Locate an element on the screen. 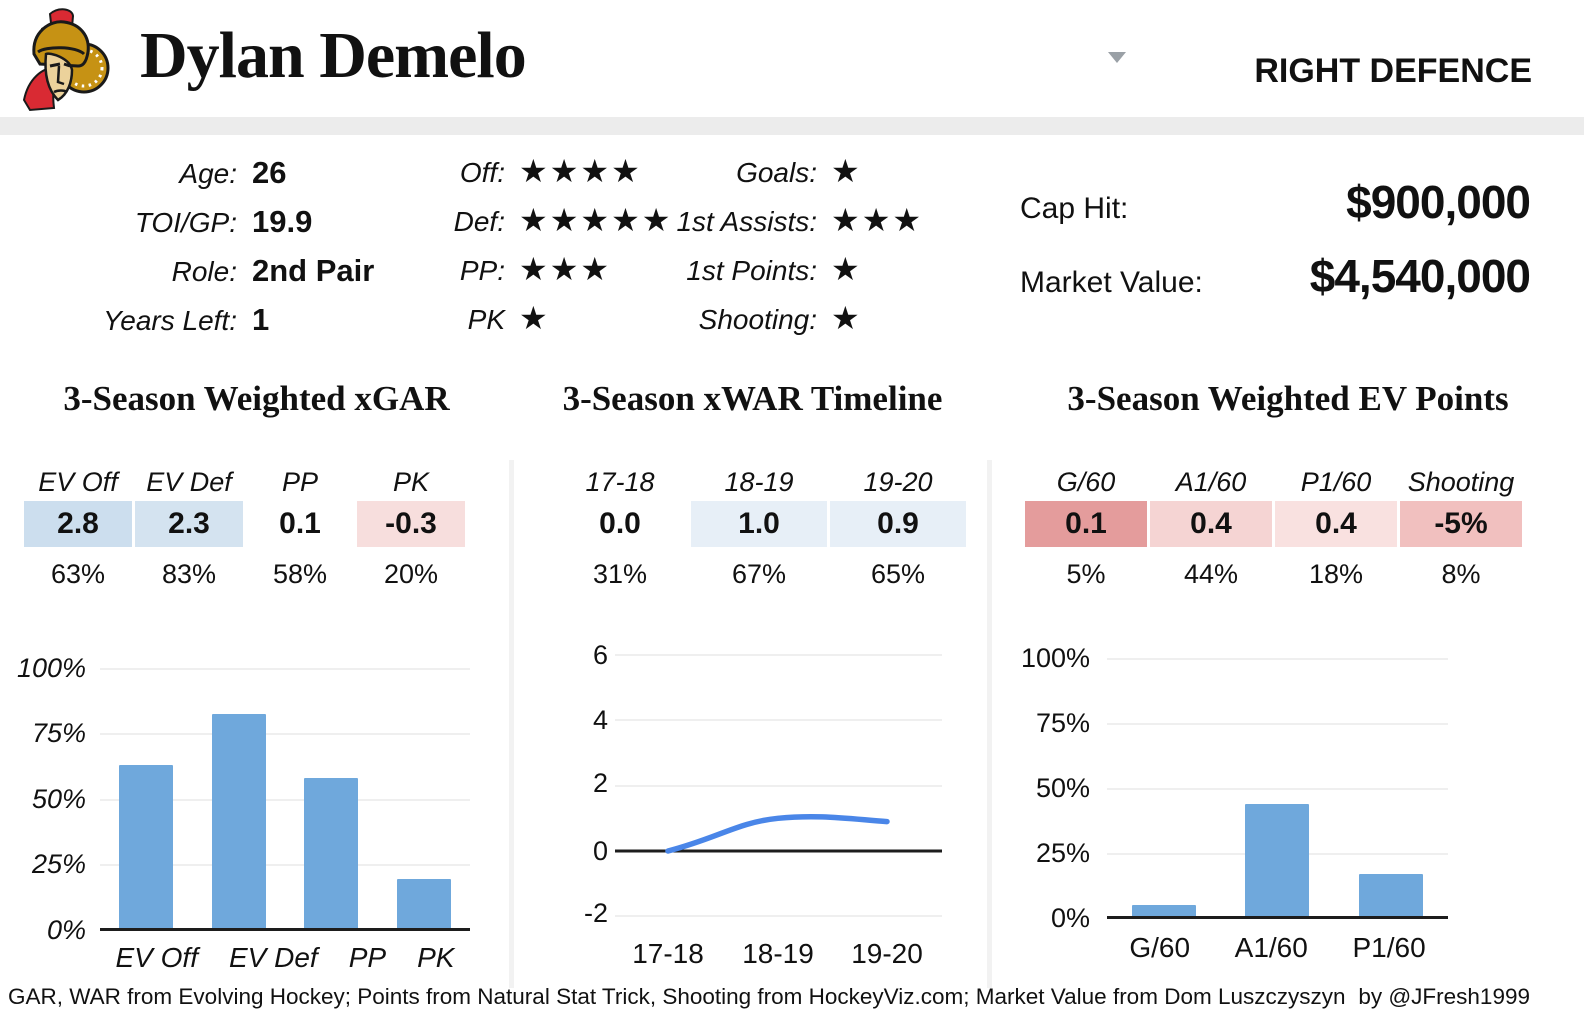 The image size is (1584, 1034). bar-g60 is located at coordinates (1163, 911).